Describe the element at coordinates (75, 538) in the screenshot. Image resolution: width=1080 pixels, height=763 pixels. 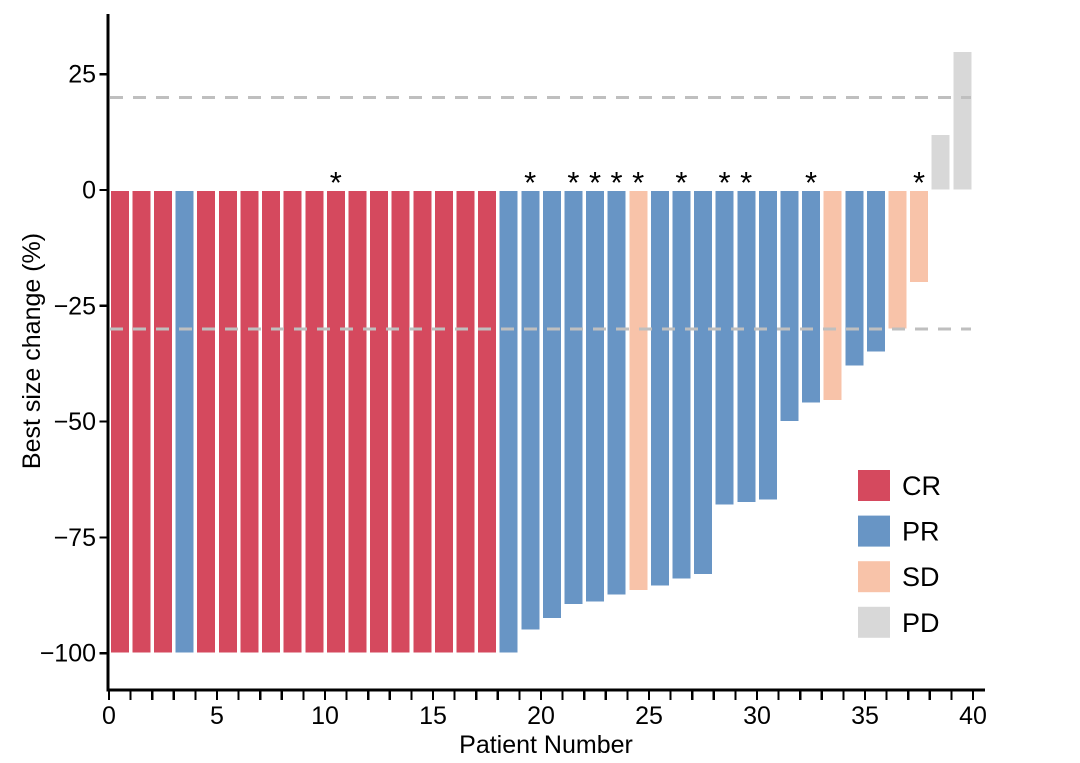
I see `y-tick-label--75: −75` at that location.